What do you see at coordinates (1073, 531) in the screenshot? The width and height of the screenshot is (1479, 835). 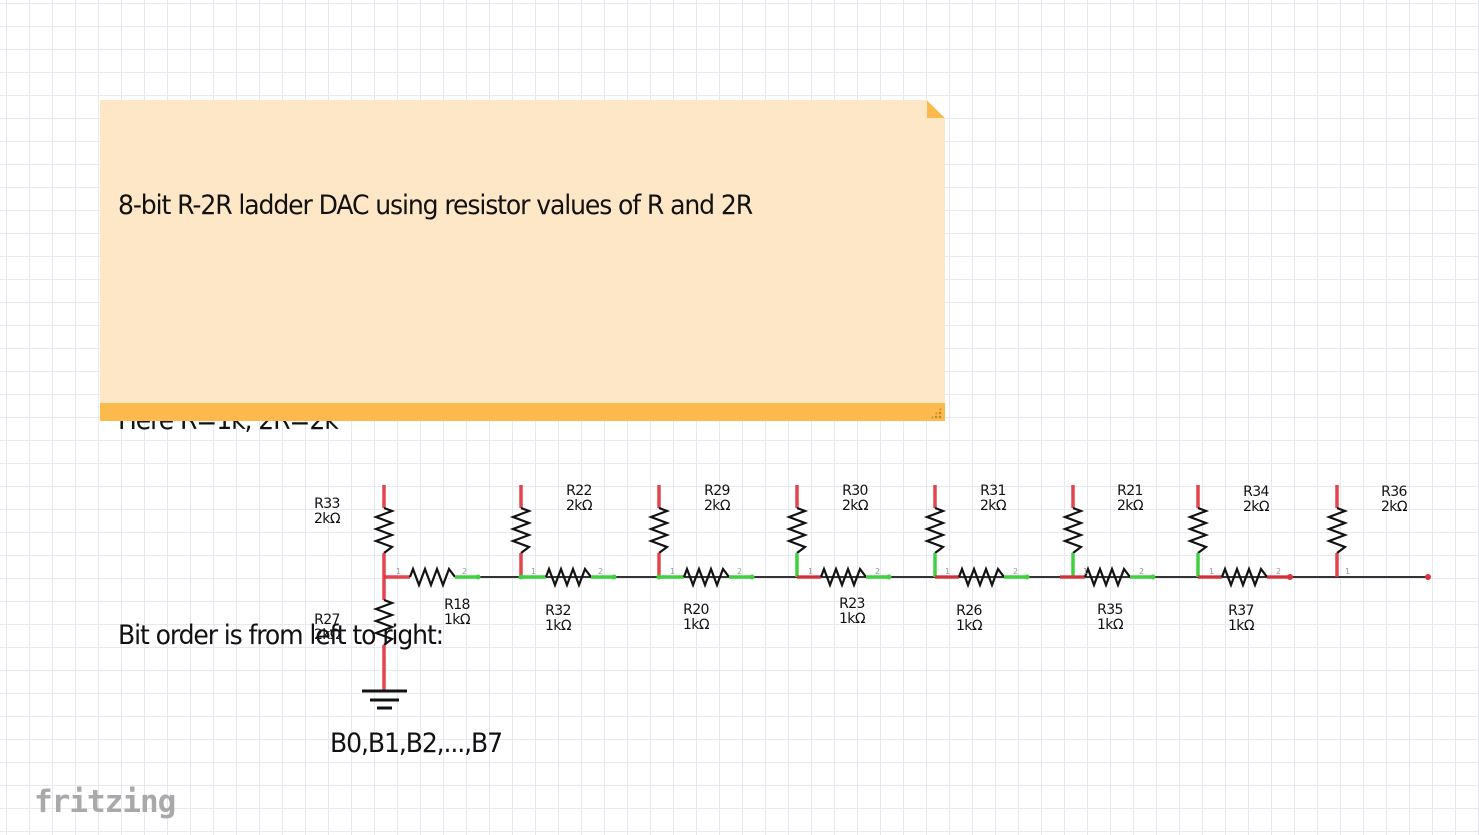 I see `resistor-r21` at bounding box center [1073, 531].